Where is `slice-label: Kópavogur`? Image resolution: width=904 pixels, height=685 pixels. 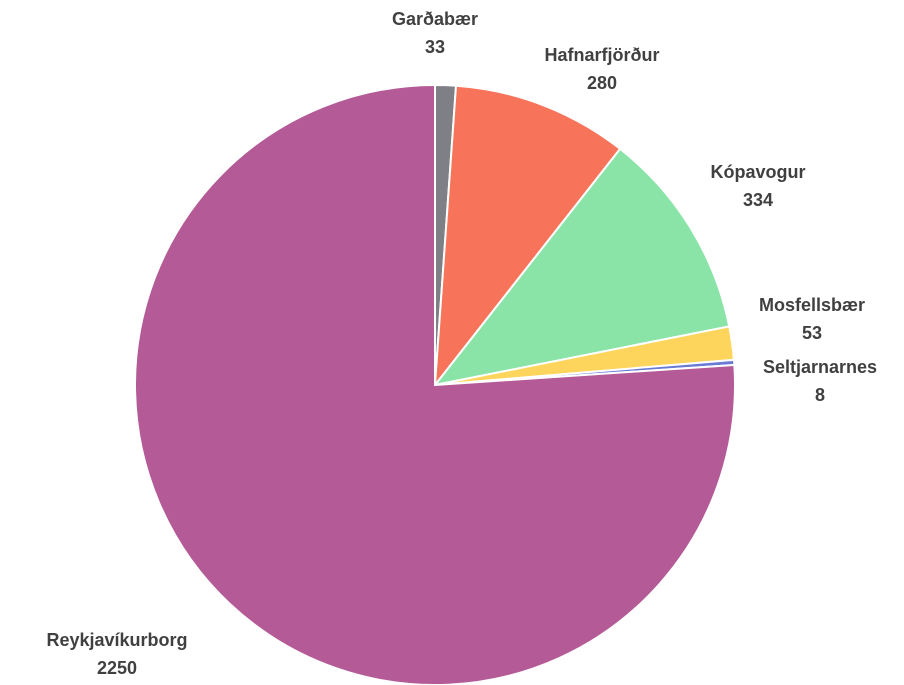
slice-label: Kópavogur is located at coordinates (757, 172).